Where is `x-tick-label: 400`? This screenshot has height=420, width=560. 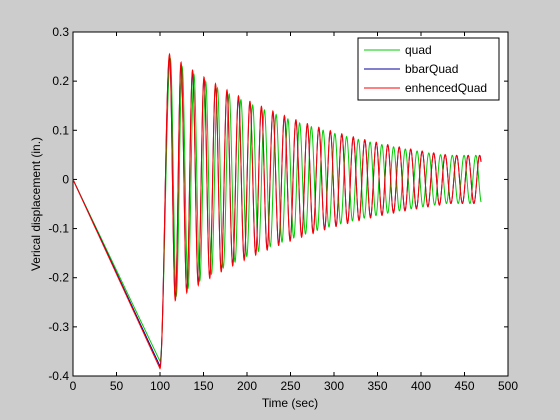 x-tick-label: 400 is located at coordinates (421, 386).